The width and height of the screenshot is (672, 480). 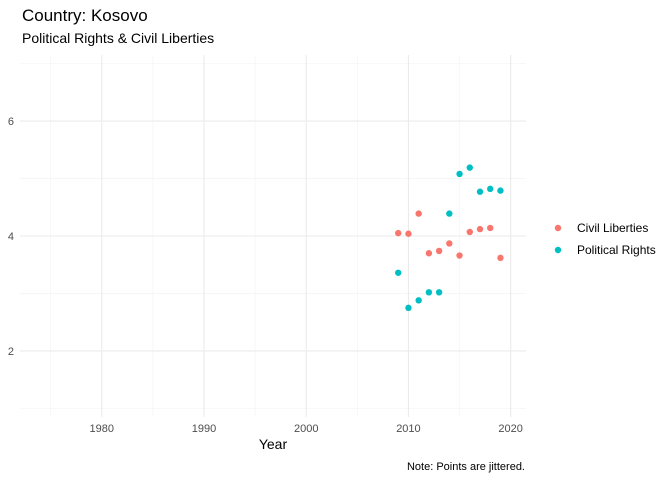 What do you see at coordinates (273, 444) in the screenshot?
I see `x-axis-title: Year` at bounding box center [273, 444].